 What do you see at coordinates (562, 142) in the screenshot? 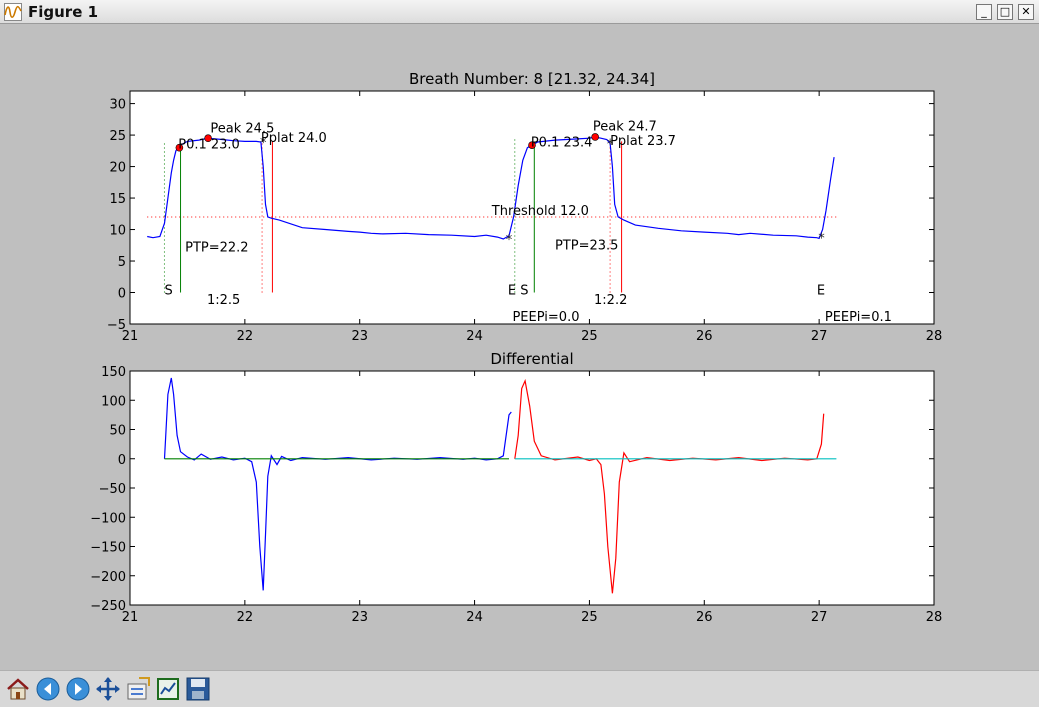
I see `annotation-label: P0.1 23.4` at bounding box center [562, 142].